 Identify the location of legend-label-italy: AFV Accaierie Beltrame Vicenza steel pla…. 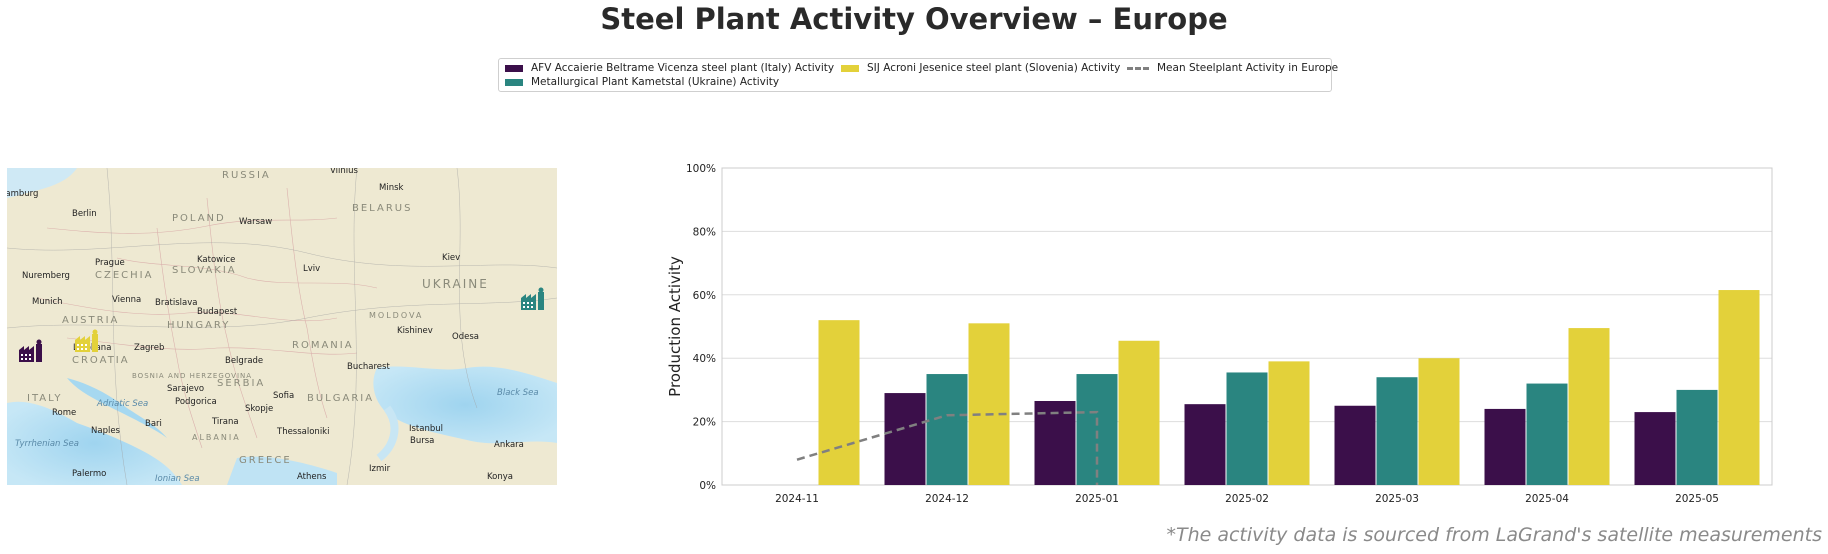
(683, 68).